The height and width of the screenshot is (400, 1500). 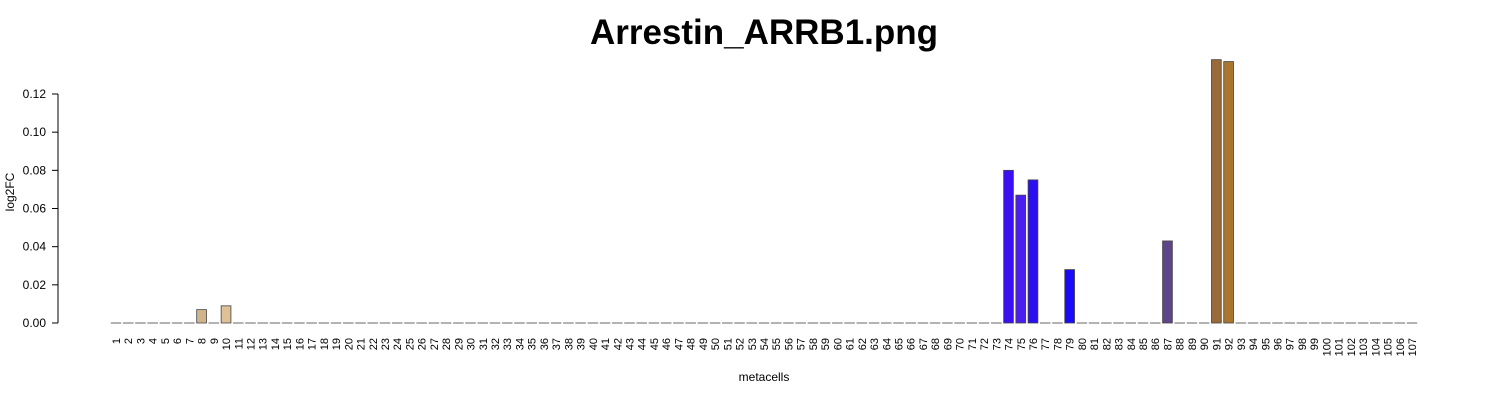 What do you see at coordinates (251, 344) in the screenshot?
I see `x-tick-label: 12` at bounding box center [251, 344].